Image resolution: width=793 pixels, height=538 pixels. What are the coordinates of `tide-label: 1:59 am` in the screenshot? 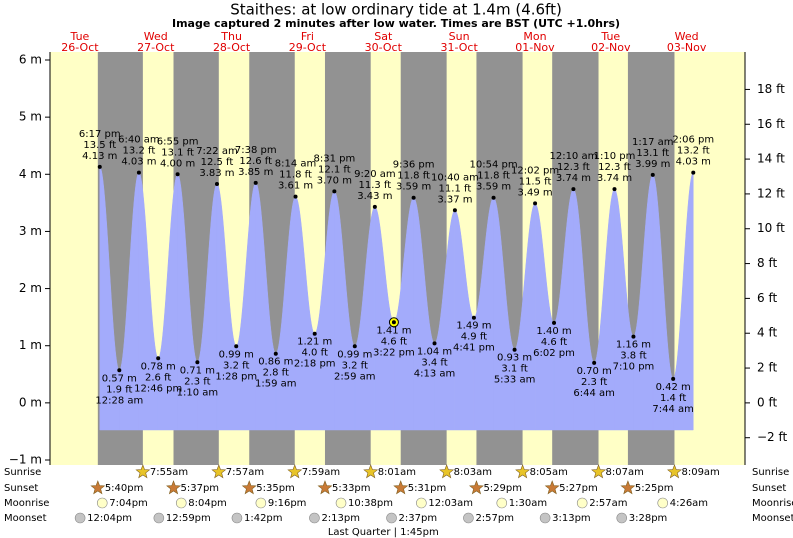 It's located at (276, 384).